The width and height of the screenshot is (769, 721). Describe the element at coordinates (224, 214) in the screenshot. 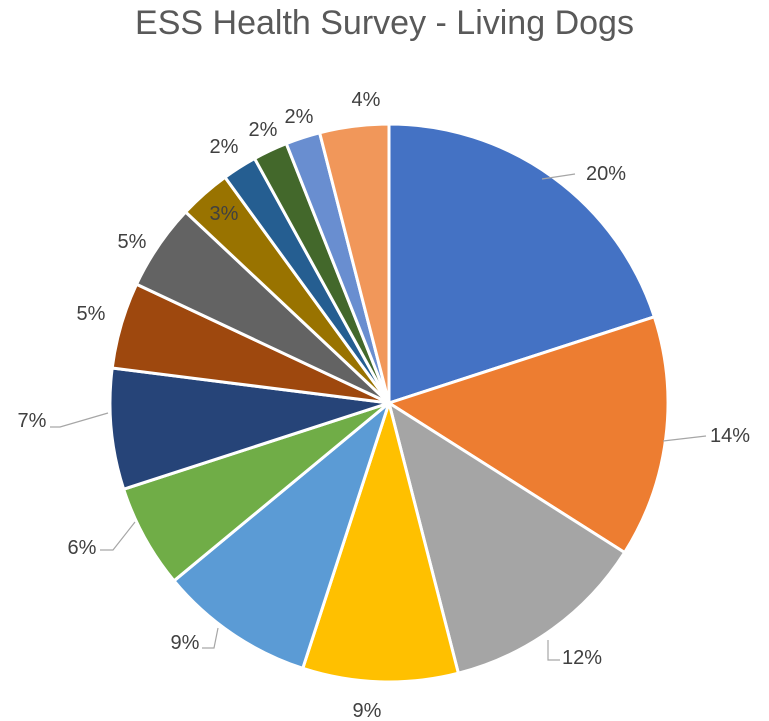

I see `data-label: 3%` at that location.